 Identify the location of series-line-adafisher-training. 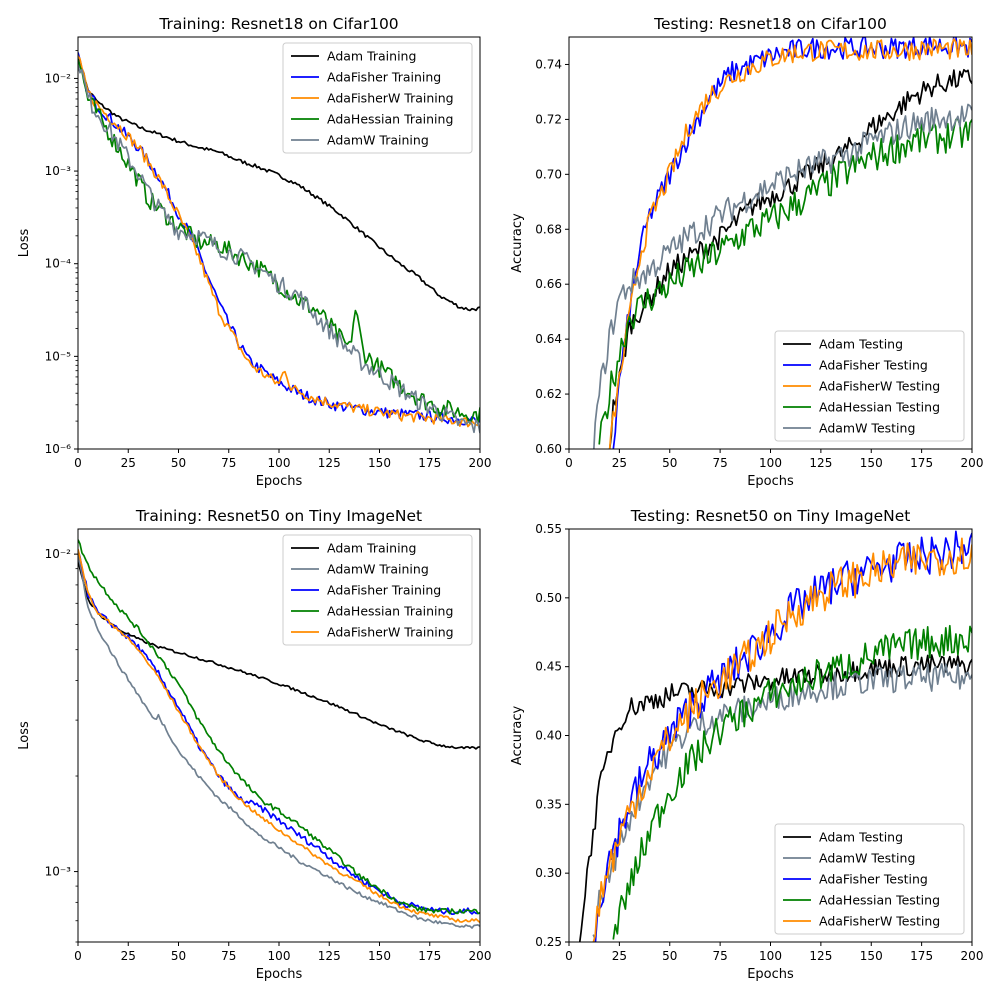
(279, 732).